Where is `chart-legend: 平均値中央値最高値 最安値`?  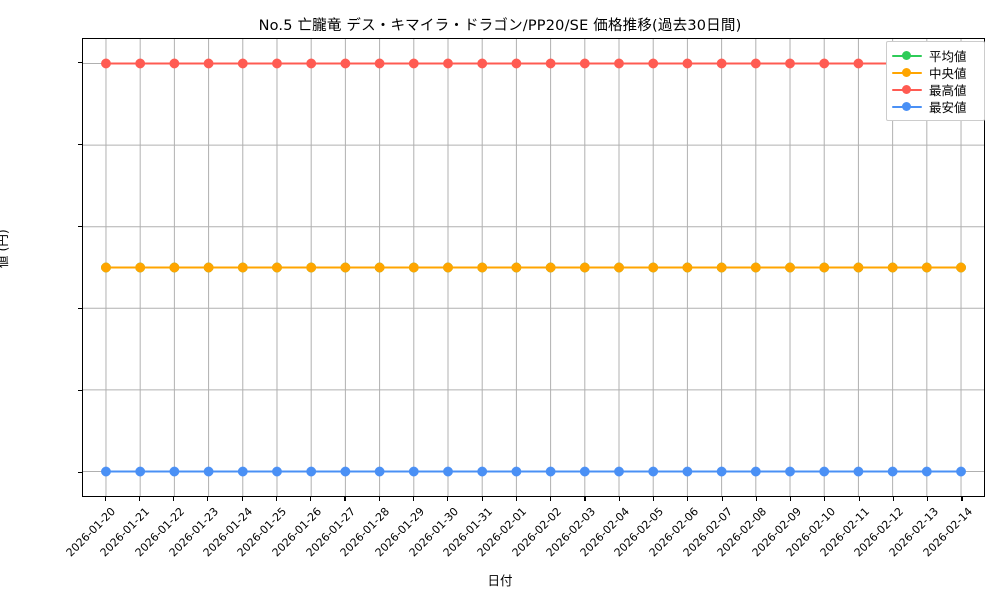
chart-legend: 平均値中央値最高値 最安値 is located at coordinates (935, 81).